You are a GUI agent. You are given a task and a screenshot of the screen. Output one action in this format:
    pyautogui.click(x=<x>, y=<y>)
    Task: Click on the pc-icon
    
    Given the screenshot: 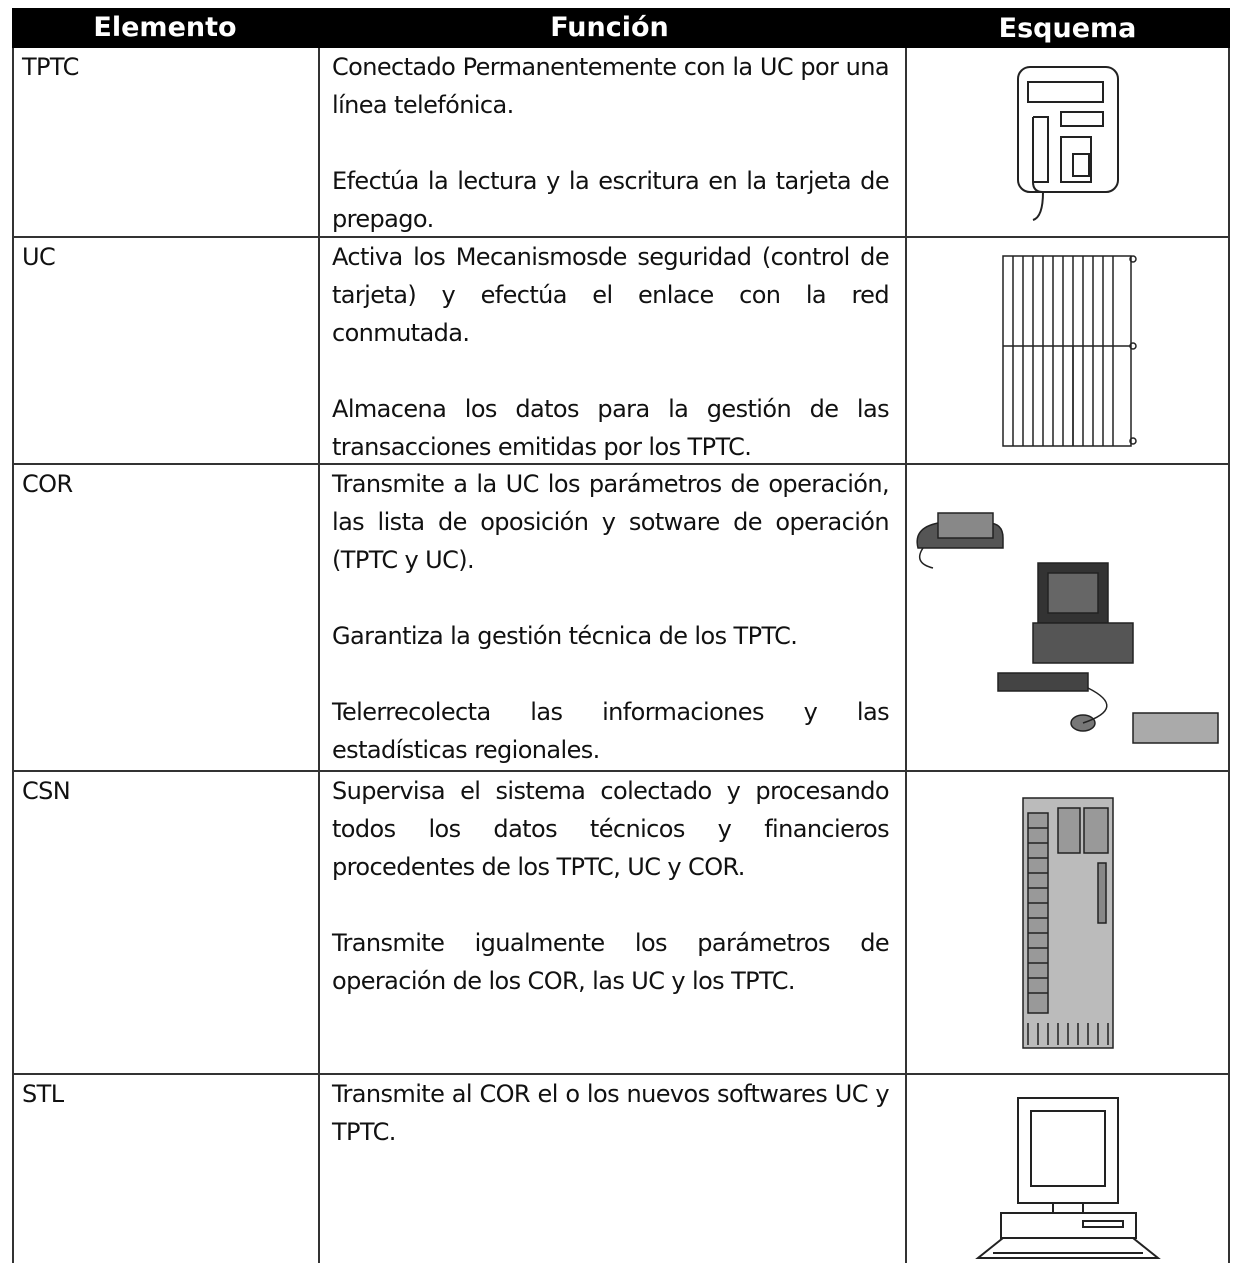 What is the action you would take?
    pyautogui.click(x=1067, y=1178)
    